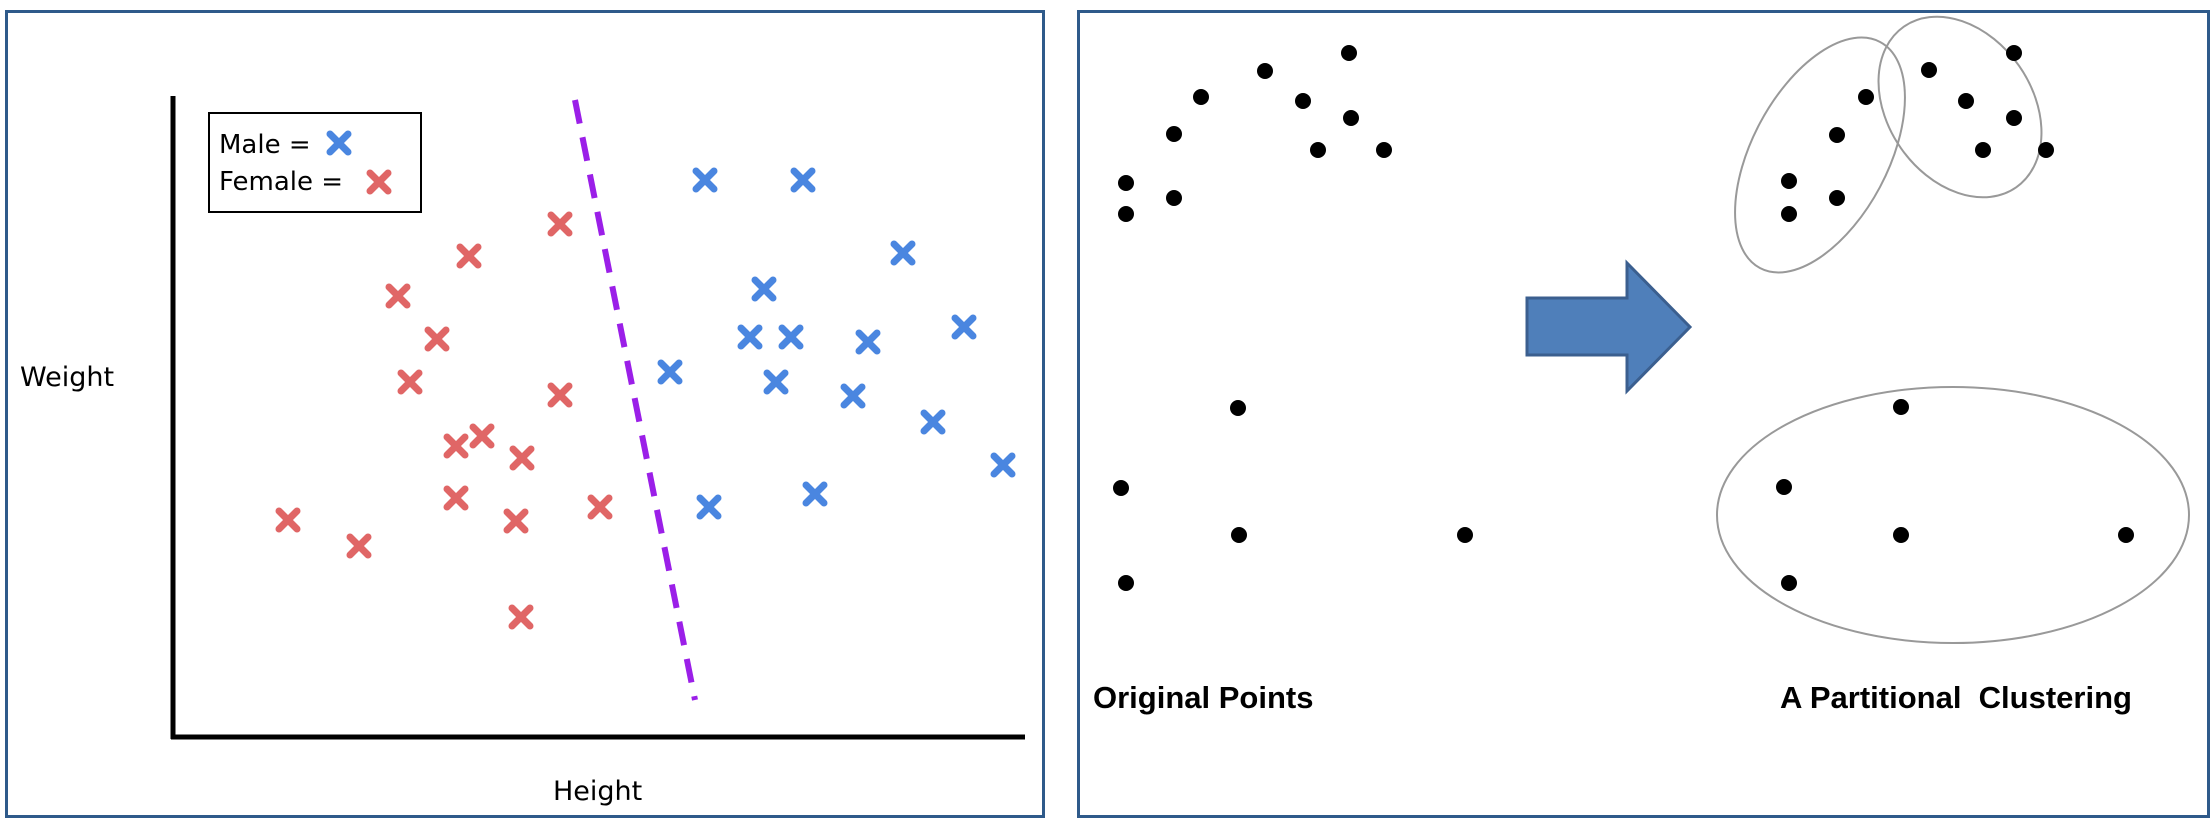 The width and height of the screenshot is (2212, 827). What do you see at coordinates (67, 377) in the screenshot?
I see `y-axis-label: Weight` at bounding box center [67, 377].